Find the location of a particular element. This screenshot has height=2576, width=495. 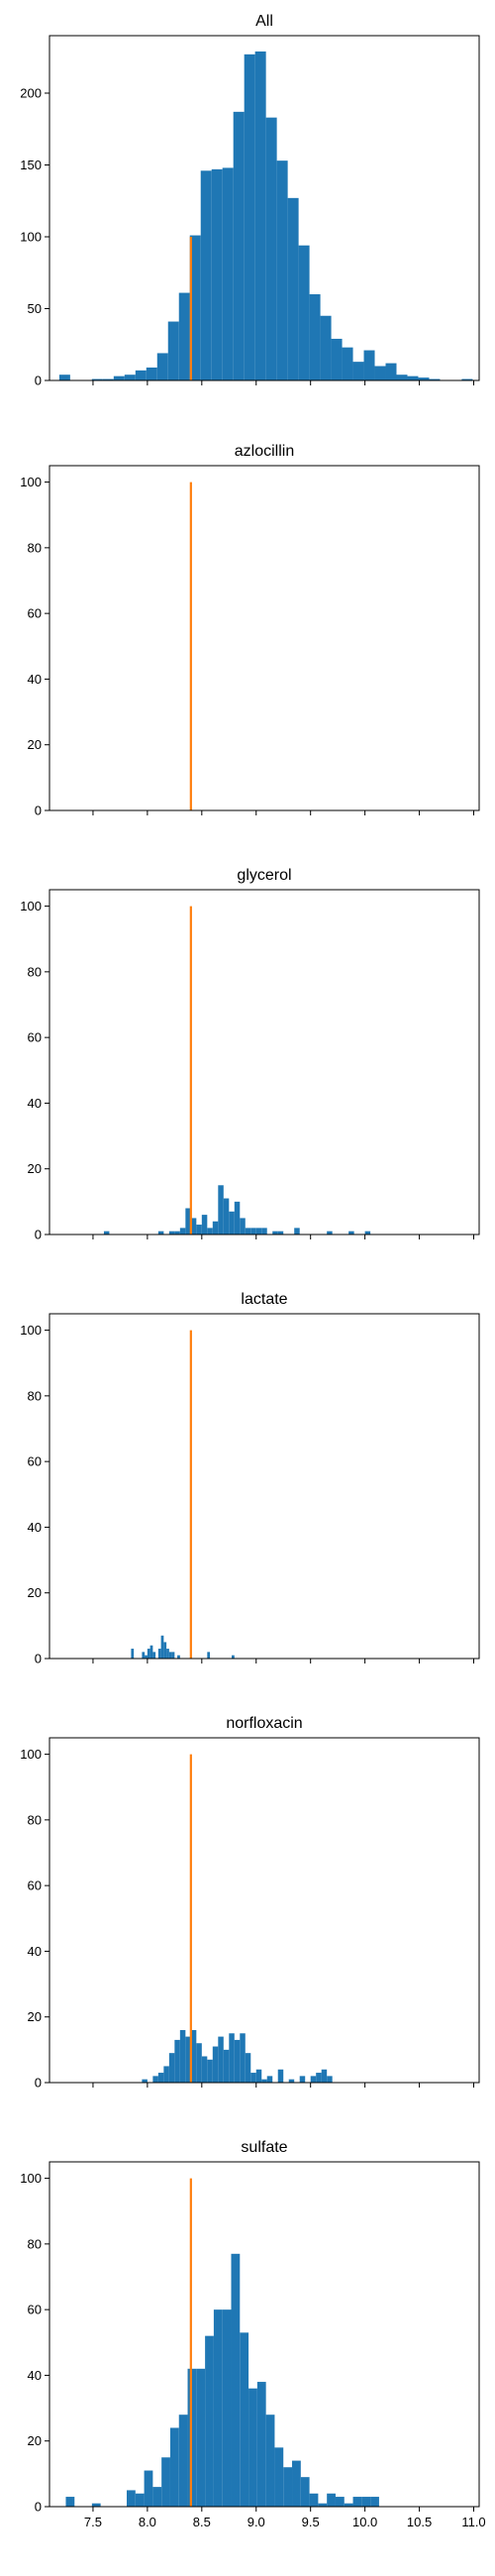

y-tick-label: 150 is located at coordinates (31, 165).